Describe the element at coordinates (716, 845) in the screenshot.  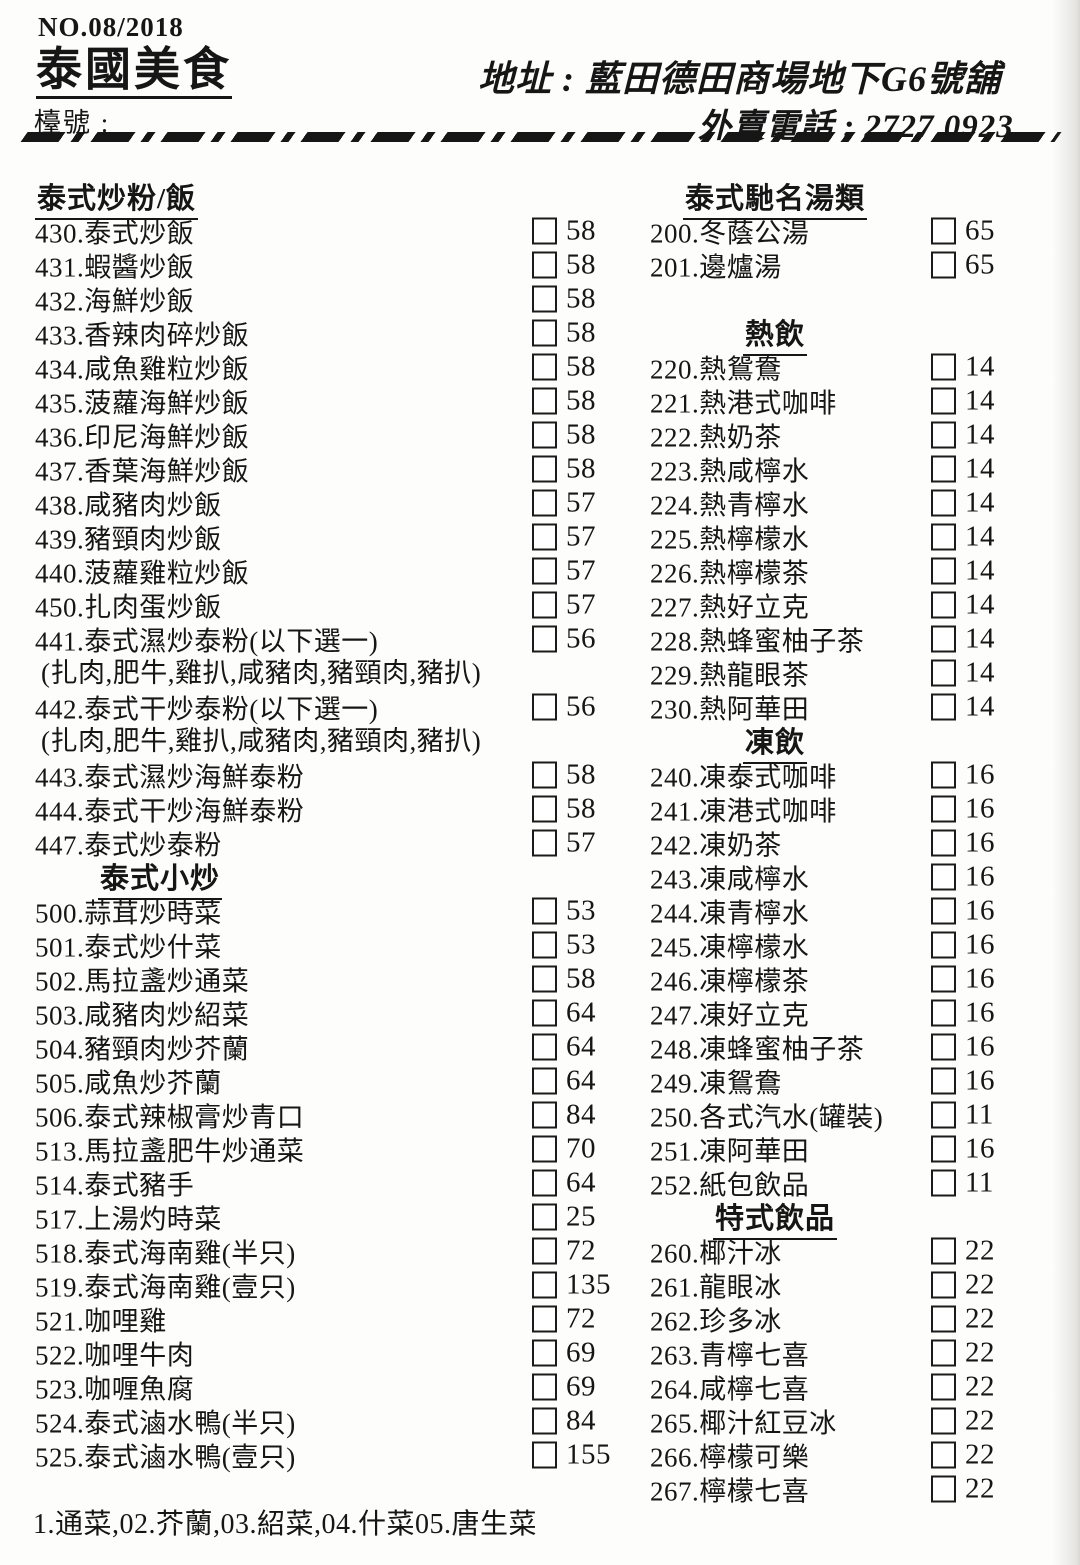
I see `item-name: 242.凍奶茶` at that location.